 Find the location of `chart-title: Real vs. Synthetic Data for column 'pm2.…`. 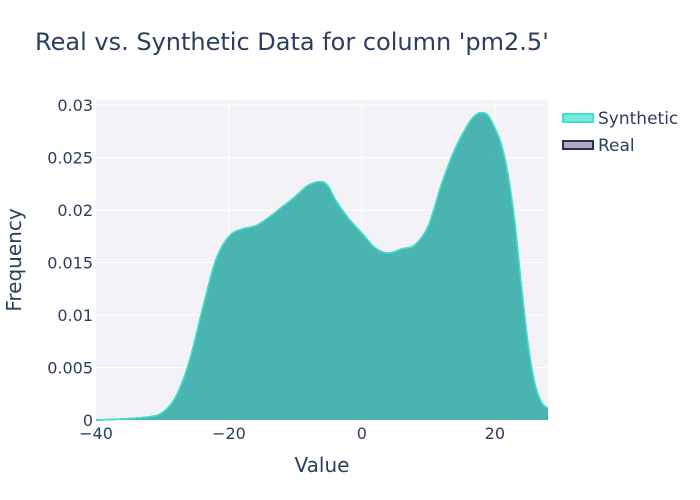

chart-title: Real vs. Synthetic Data for column 'pm2.… is located at coordinates (292, 42).